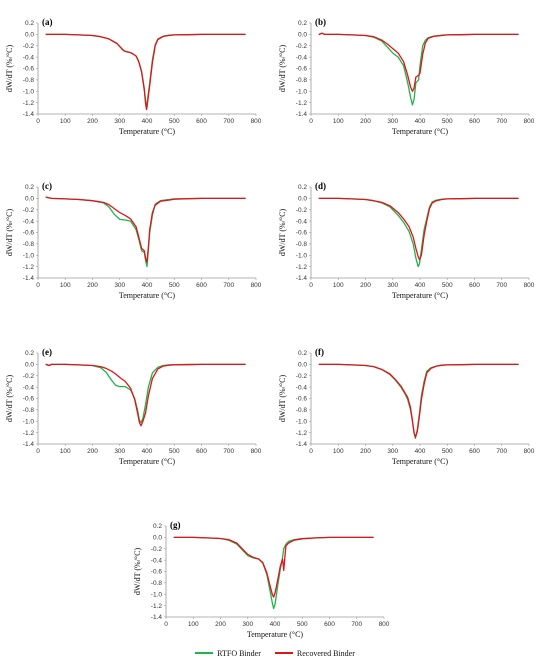 This screenshot has height=659, width=550. What do you see at coordinates (283, 653) in the screenshot?
I see `legend-swatch-recovered` at bounding box center [283, 653].